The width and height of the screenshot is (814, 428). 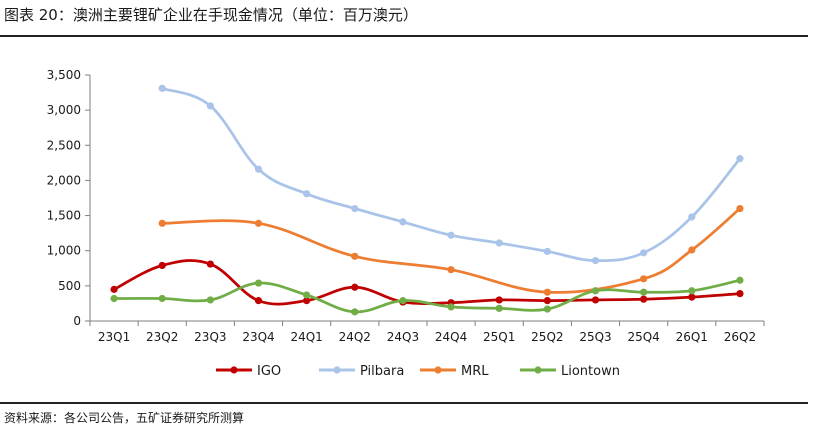 What do you see at coordinates (590, 371) in the screenshot?
I see `legend-label: Liontown` at bounding box center [590, 371].